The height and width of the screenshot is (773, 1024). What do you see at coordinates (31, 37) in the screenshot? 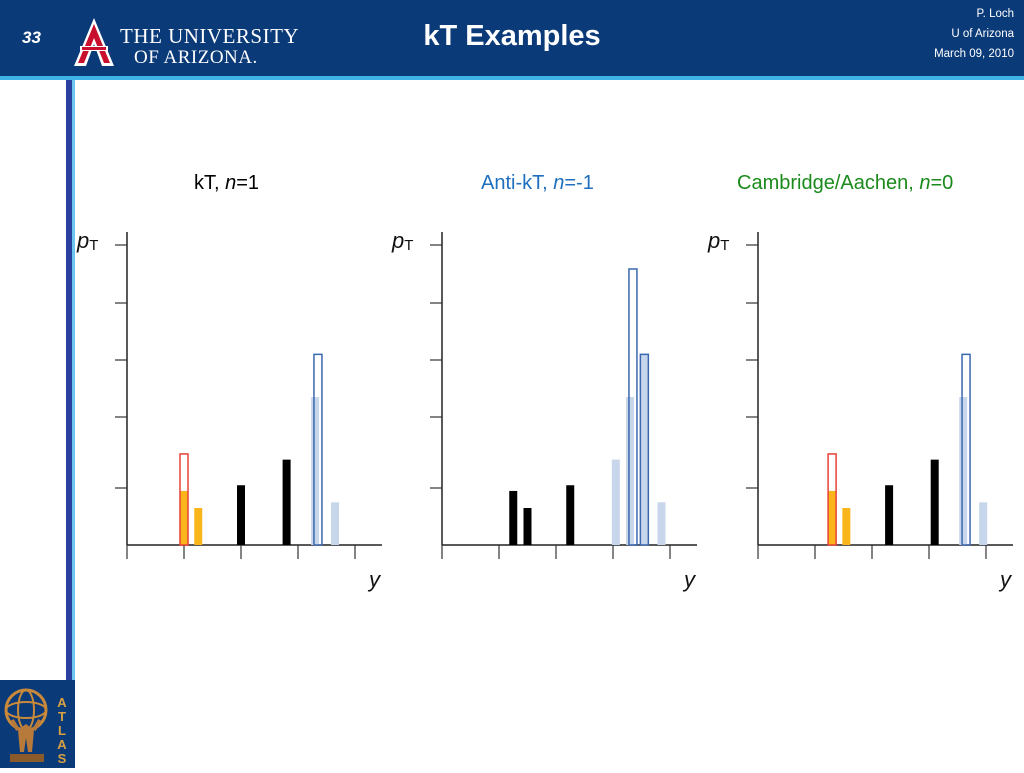
I see `slide-number: 33` at bounding box center [31, 37].